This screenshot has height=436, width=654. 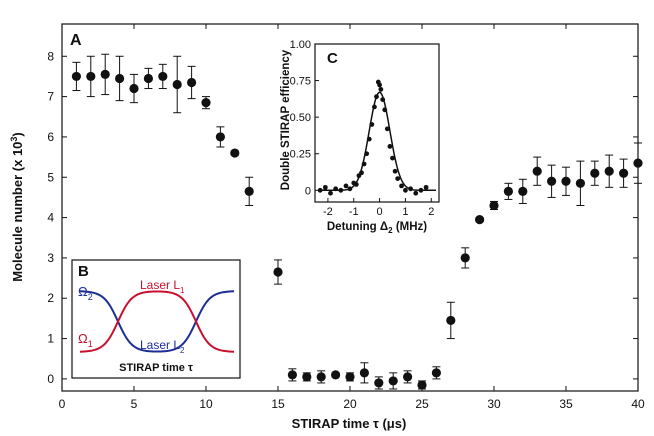 What do you see at coordinates (50, 298) in the screenshot?
I see `a-ytick-label: 2` at bounding box center [50, 298].